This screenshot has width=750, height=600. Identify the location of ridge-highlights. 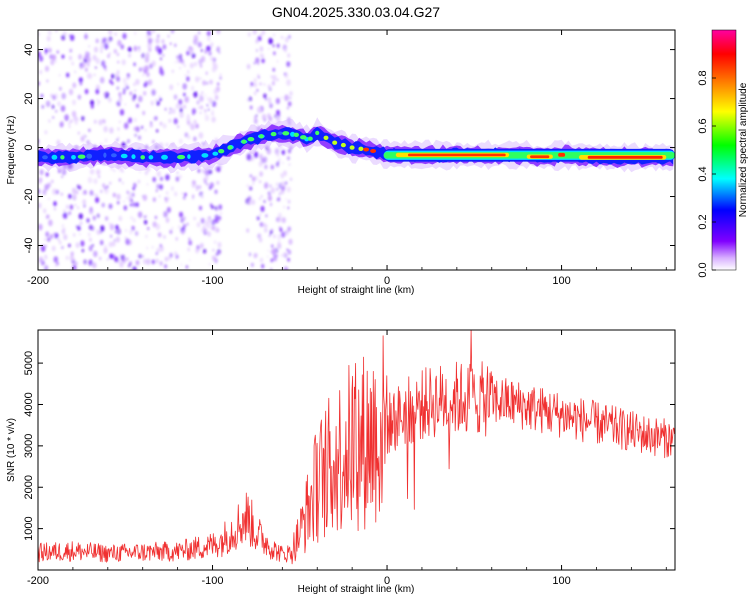
(209, 145).